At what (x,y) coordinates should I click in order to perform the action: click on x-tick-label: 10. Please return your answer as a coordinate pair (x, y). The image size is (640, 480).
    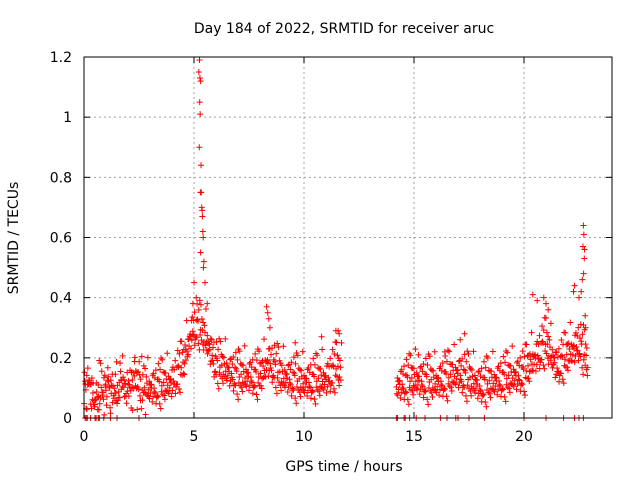
    Looking at the image, I should click on (304, 437).